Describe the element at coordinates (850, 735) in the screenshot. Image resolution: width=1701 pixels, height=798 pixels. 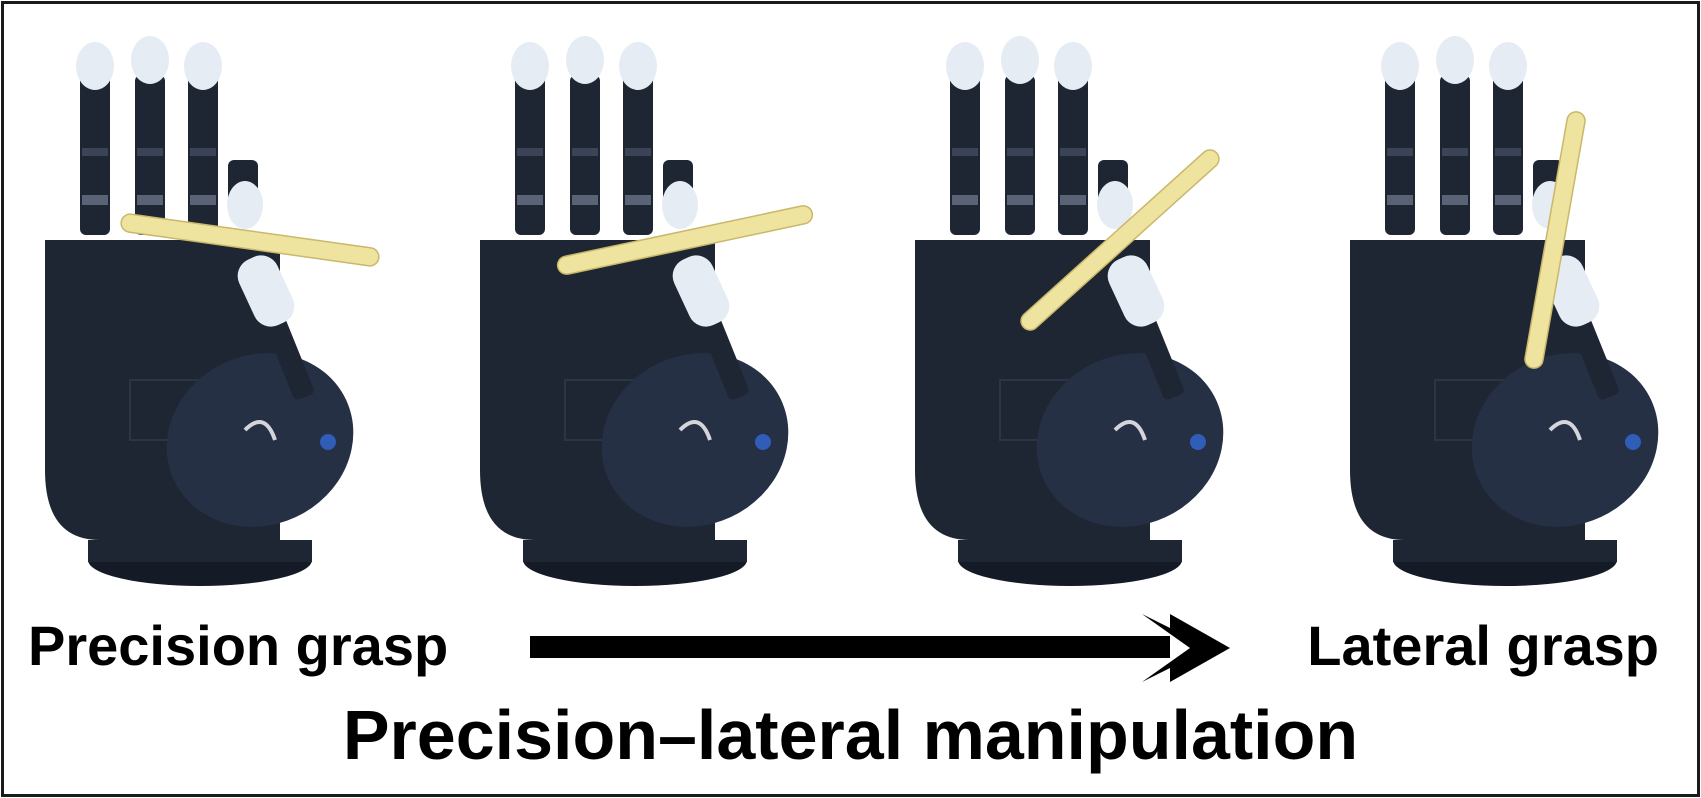
I see `figure-caption: Precision–lateral manipulation` at that location.